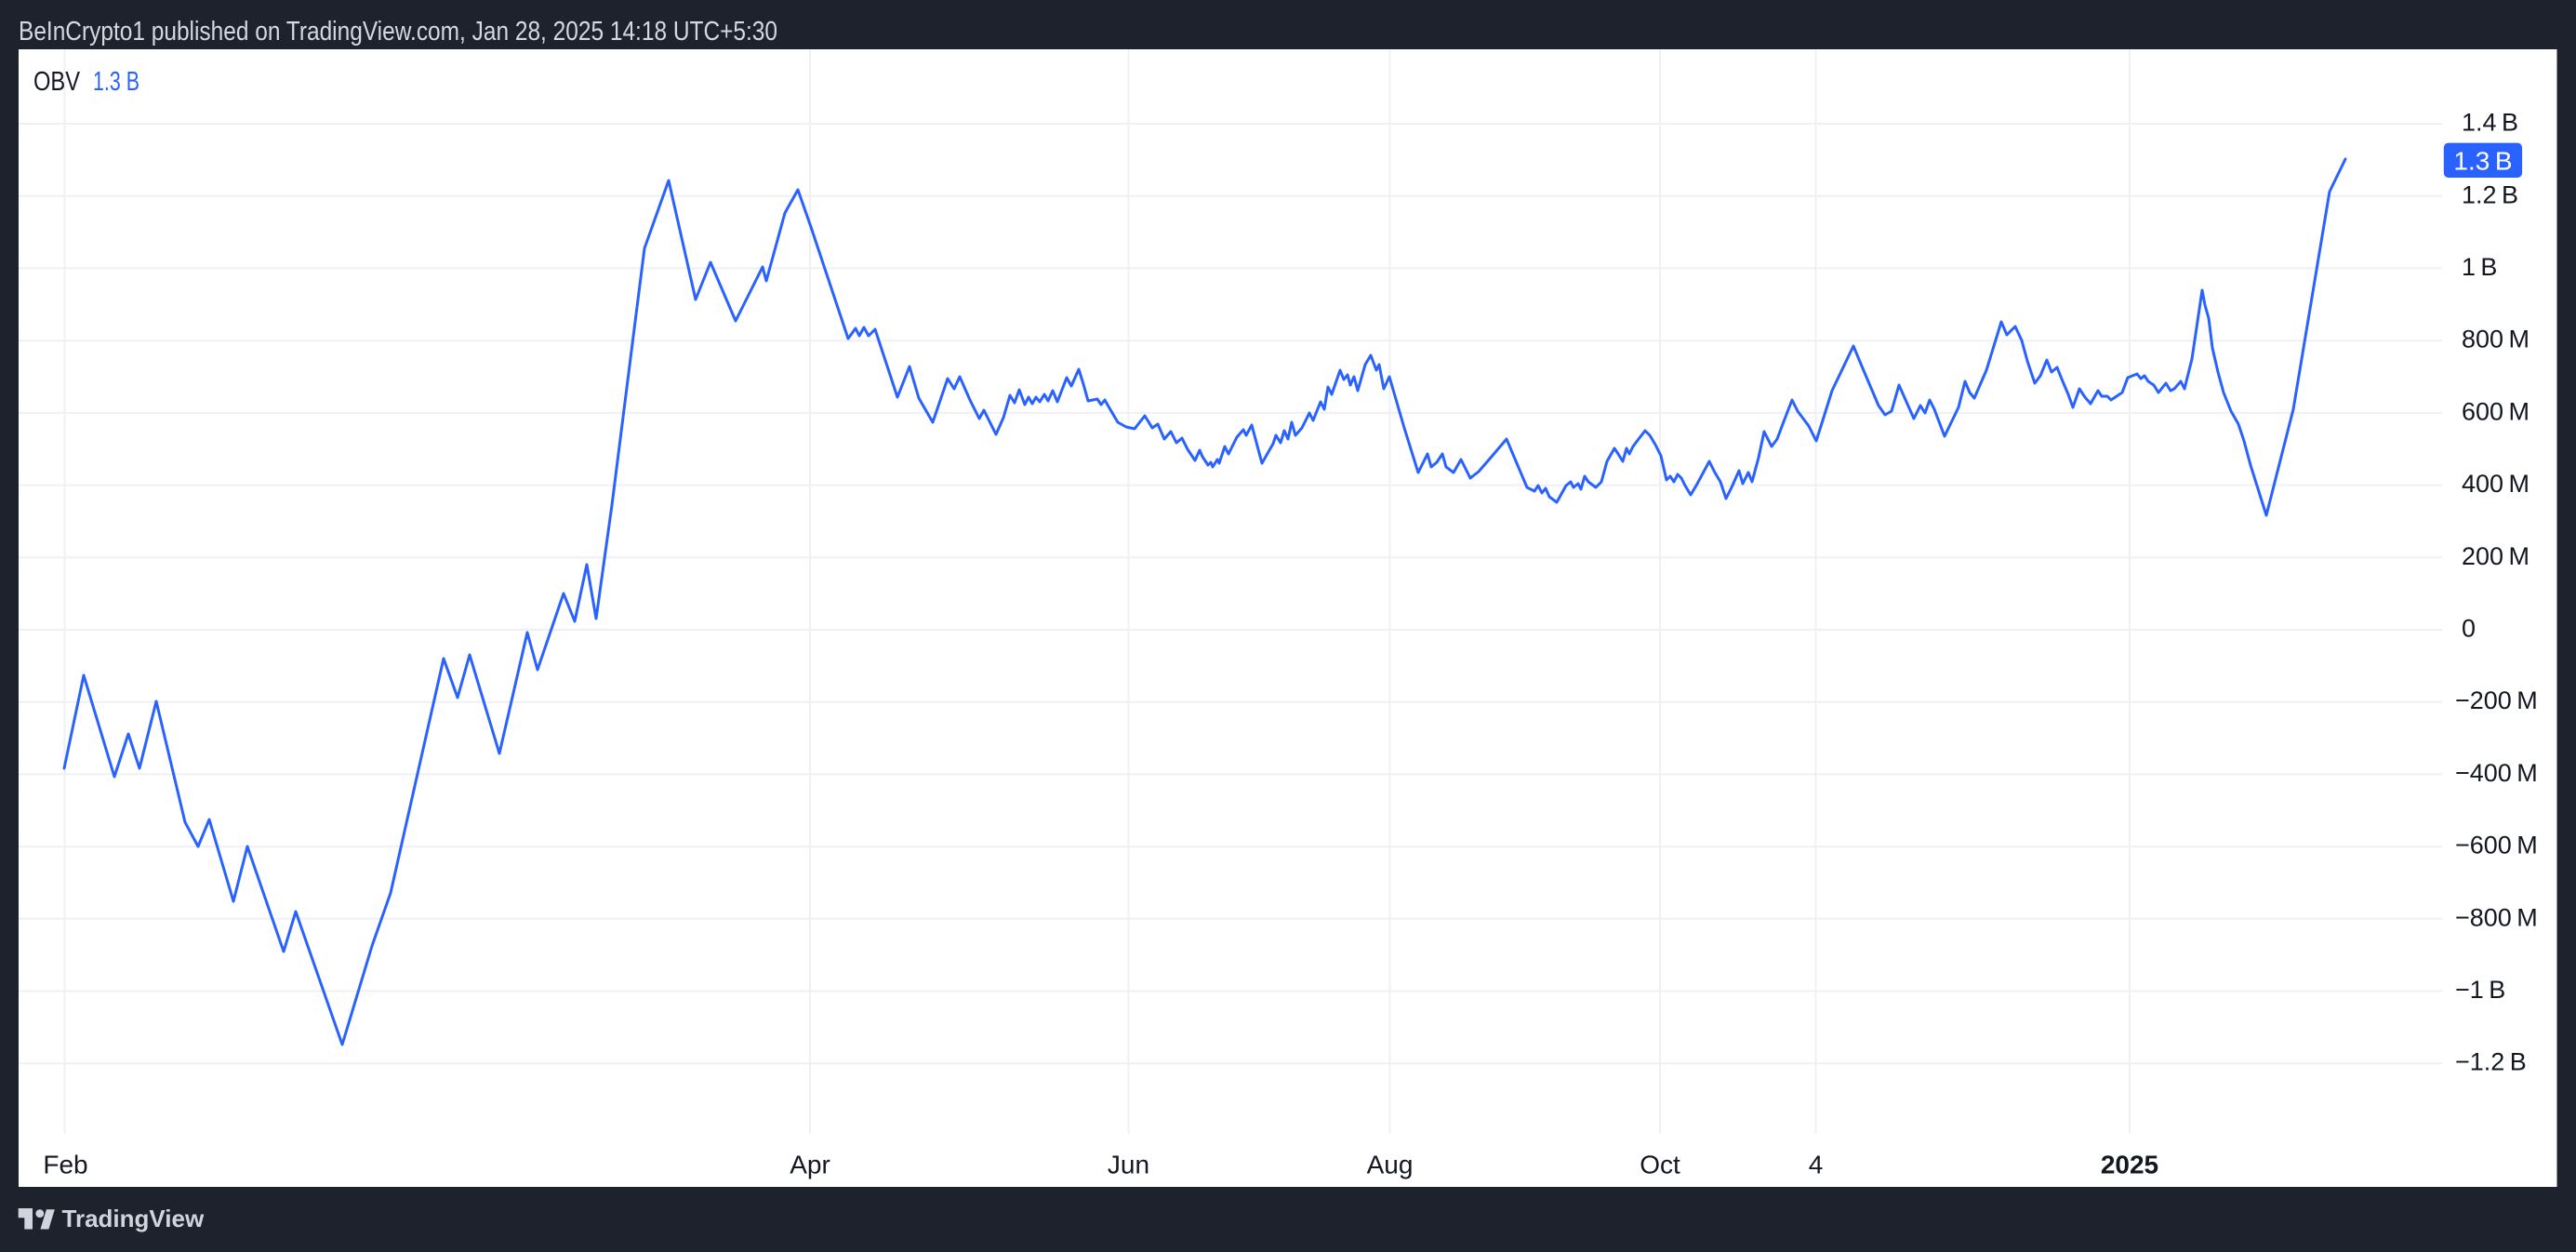  I want to click on svg-text: −800 M, so click(2496, 917).